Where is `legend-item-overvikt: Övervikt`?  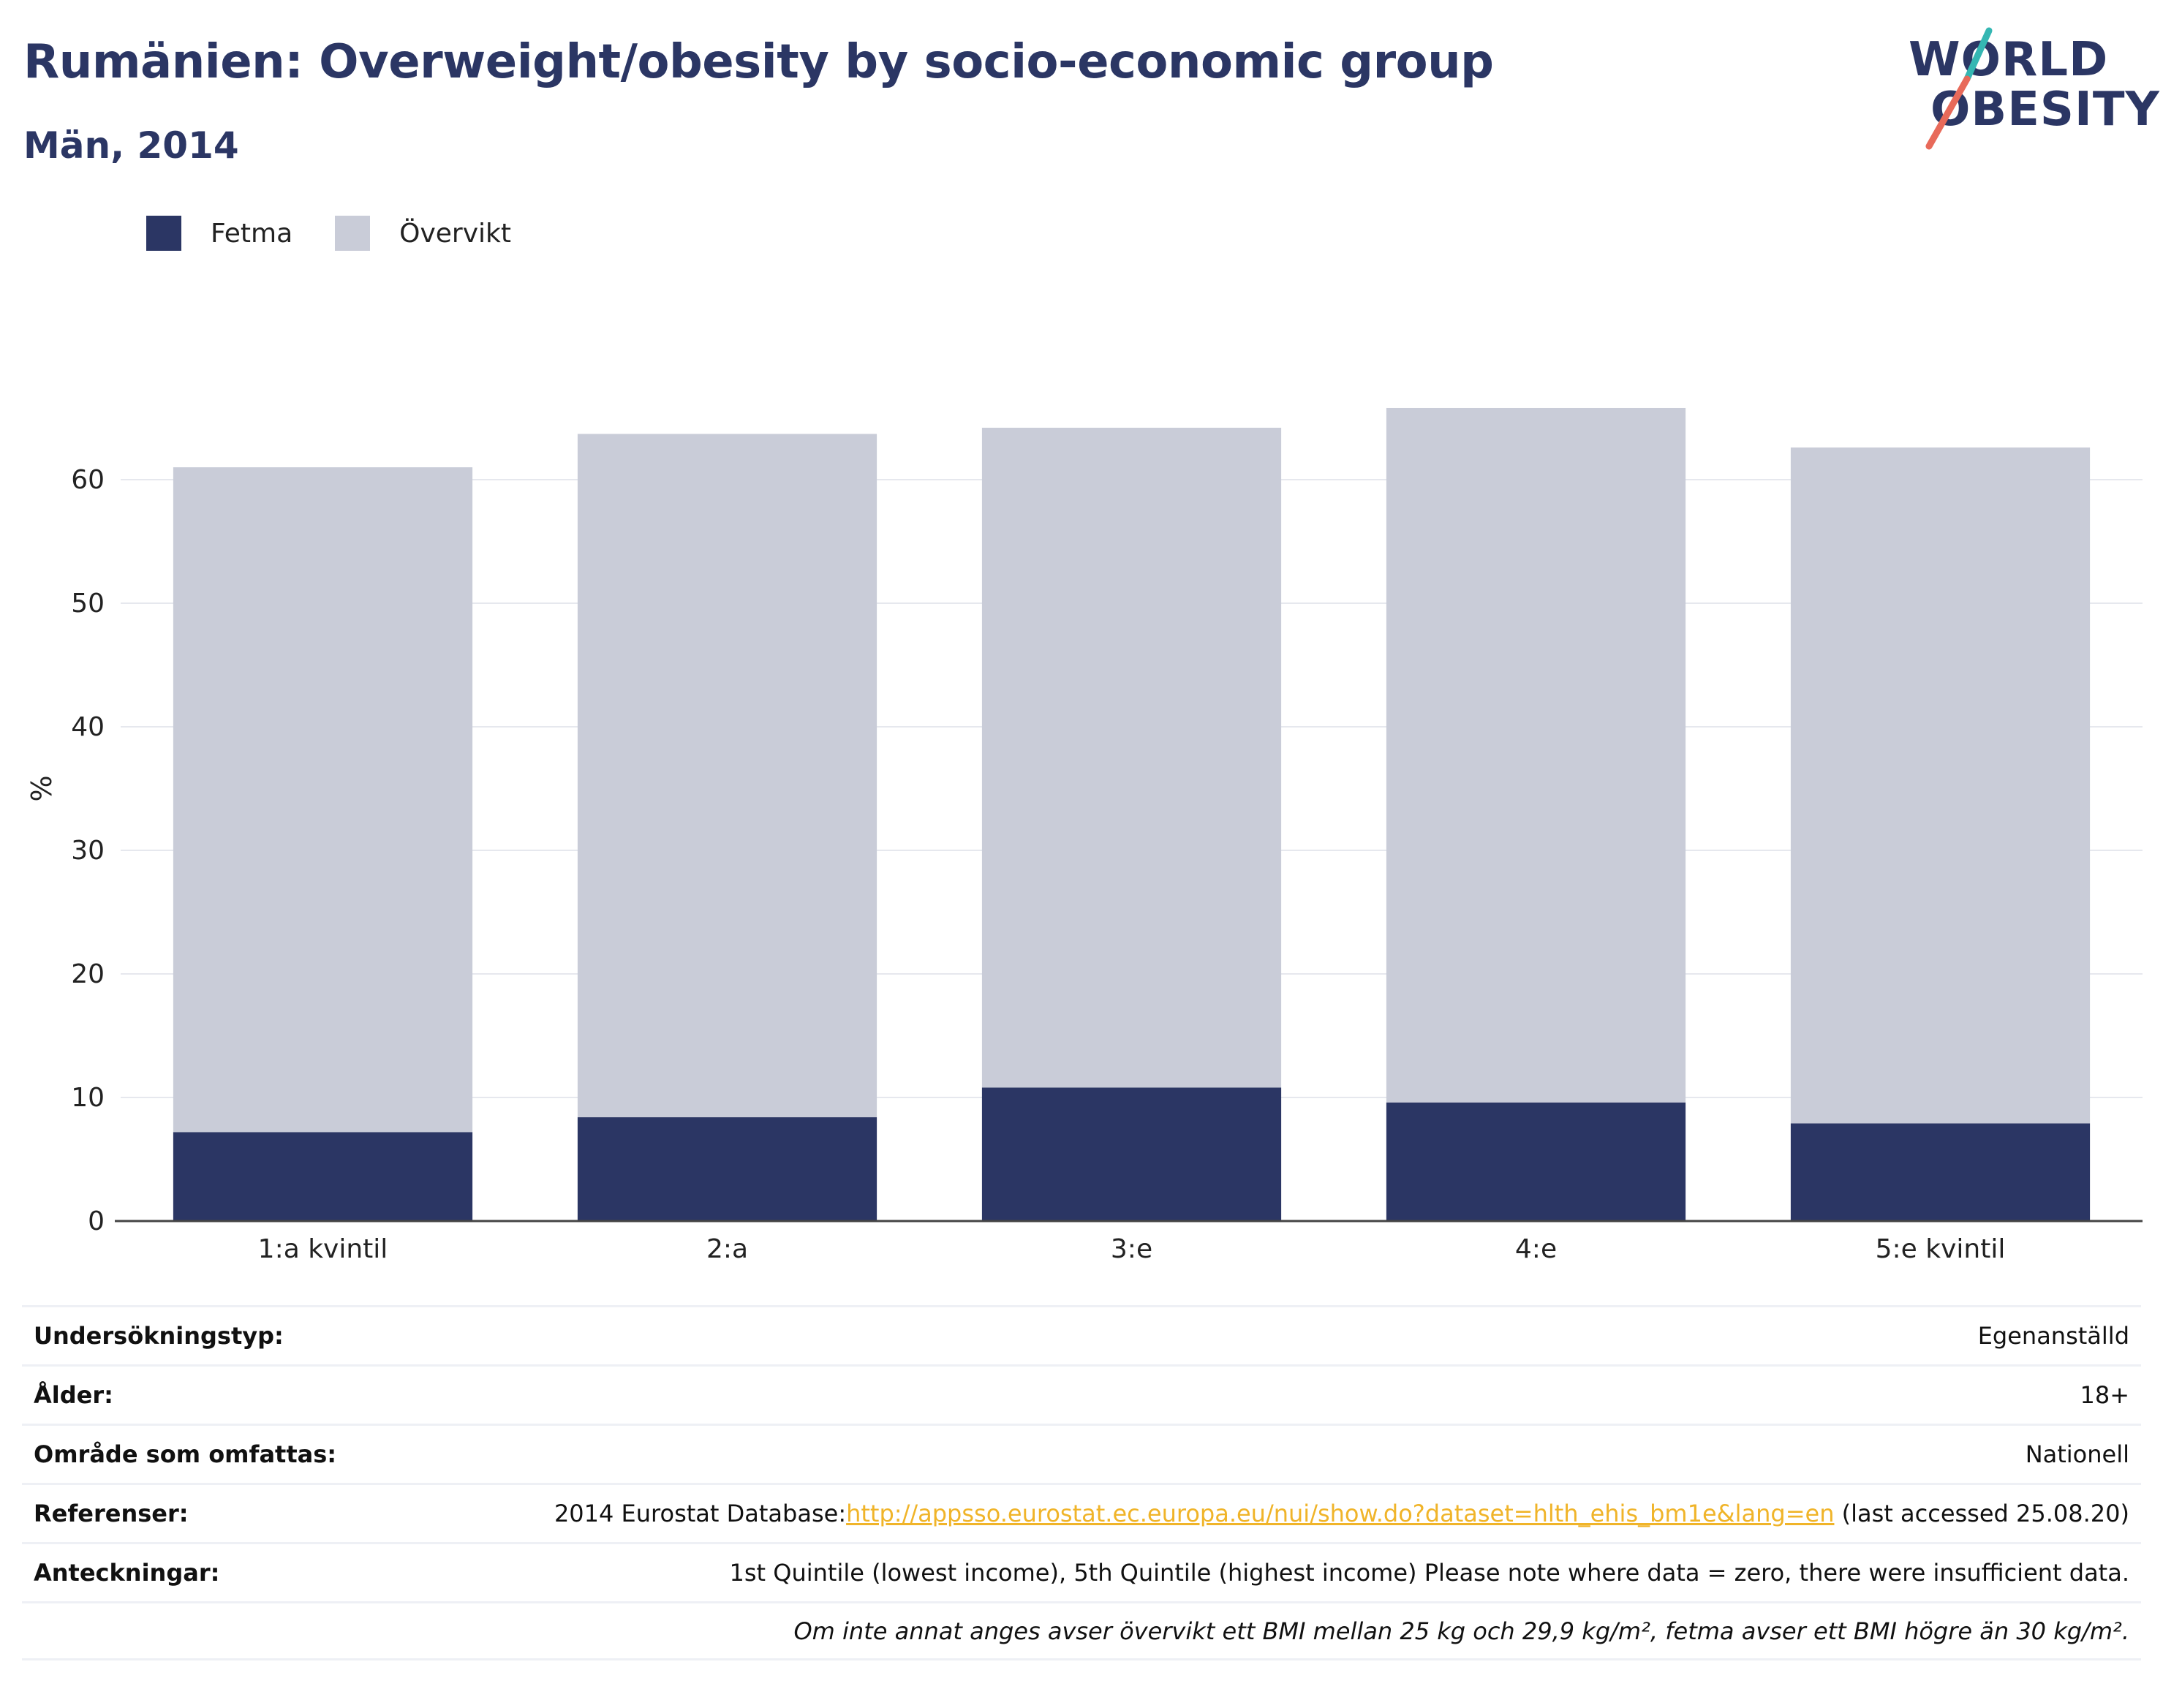 legend-item-overvikt: Övervikt is located at coordinates (423, 233).